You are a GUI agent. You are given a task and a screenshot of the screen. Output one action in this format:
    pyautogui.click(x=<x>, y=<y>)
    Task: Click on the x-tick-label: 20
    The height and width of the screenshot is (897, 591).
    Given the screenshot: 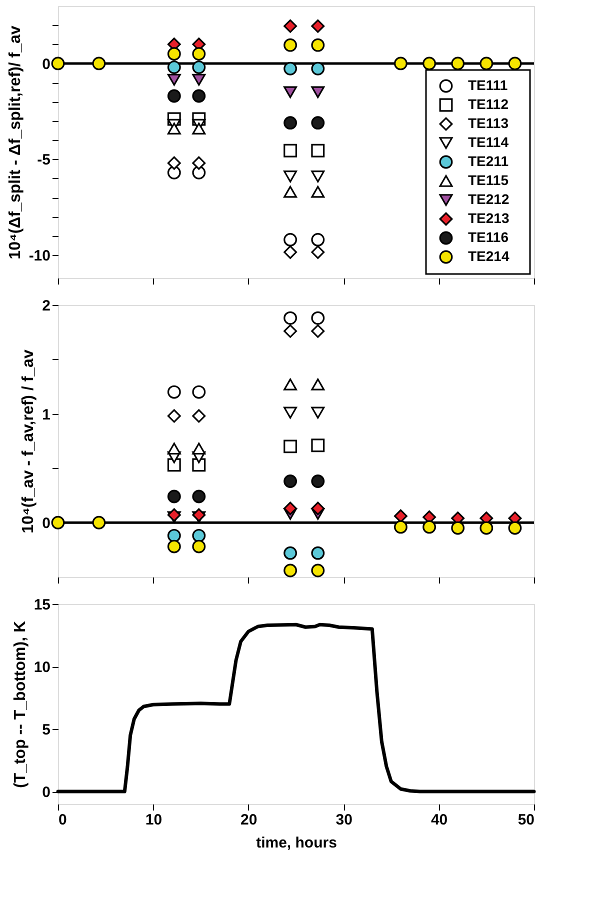 What is the action you would take?
    pyautogui.click(x=249, y=820)
    